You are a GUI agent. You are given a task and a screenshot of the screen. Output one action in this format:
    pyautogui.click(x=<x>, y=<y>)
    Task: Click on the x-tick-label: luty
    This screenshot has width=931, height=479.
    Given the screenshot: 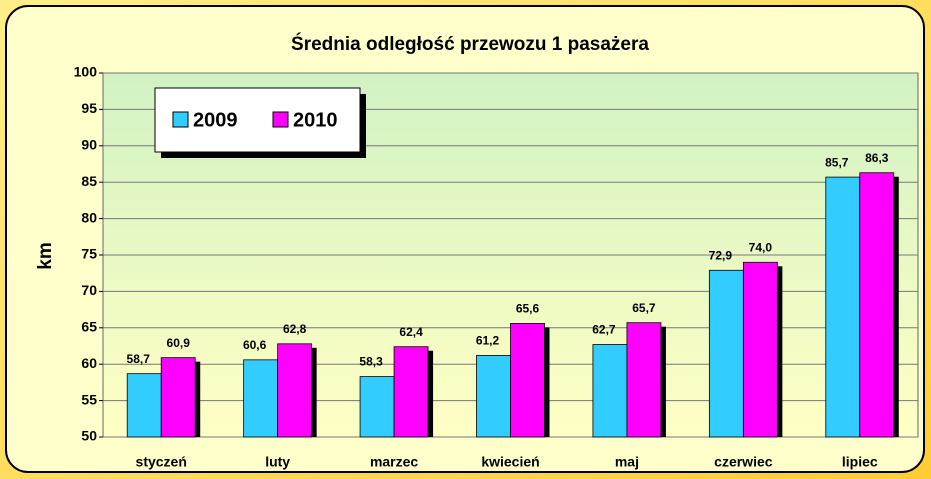 What is the action you would take?
    pyautogui.click(x=277, y=462)
    